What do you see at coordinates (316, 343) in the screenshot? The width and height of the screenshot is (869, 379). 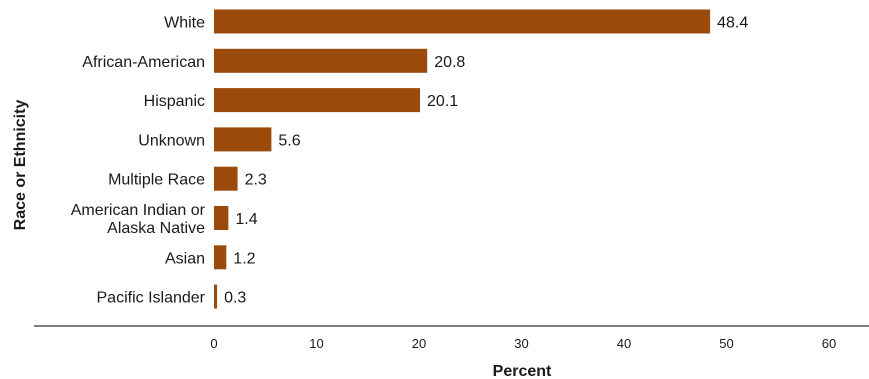 I see `x-tick-label: 10` at bounding box center [316, 343].